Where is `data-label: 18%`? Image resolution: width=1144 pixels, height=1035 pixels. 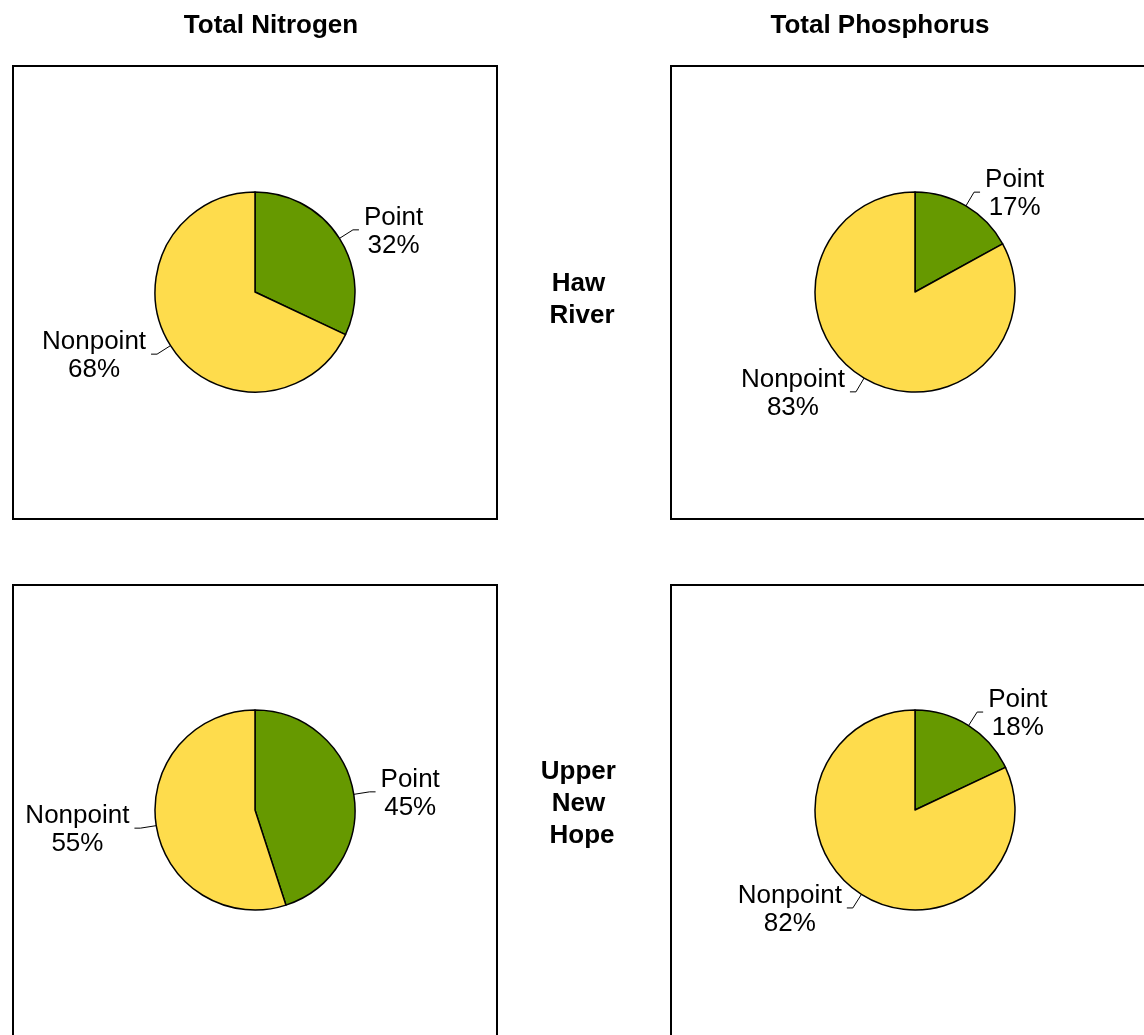 data-label: 18% is located at coordinates (1017, 726).